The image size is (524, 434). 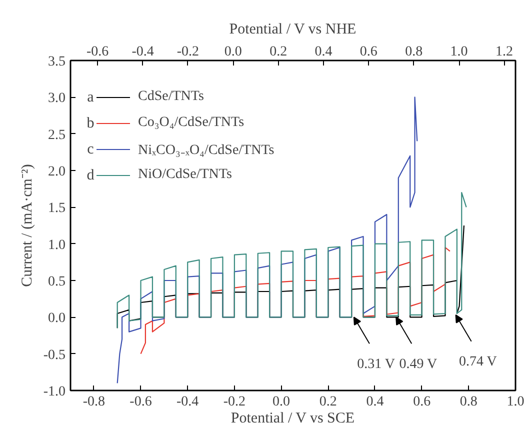 I want to click on annotation: 0.31 V, so click(x=376, y=364).